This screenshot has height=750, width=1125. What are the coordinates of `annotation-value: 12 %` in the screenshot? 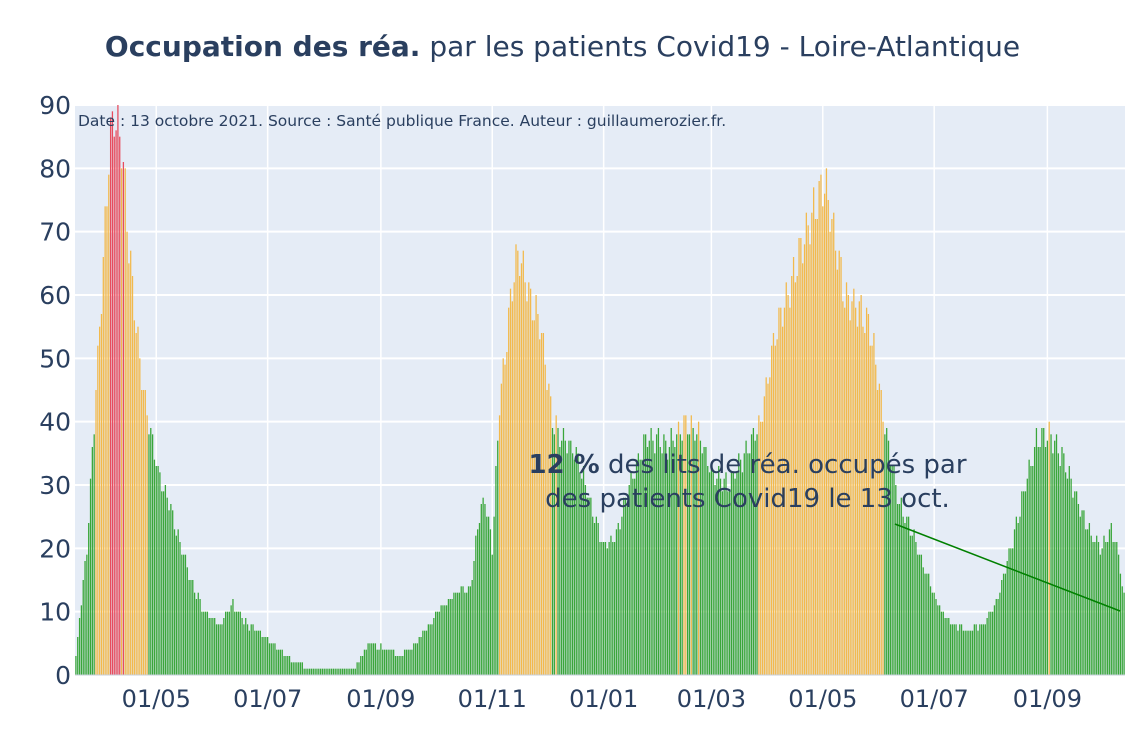 It's located at (564, 465).